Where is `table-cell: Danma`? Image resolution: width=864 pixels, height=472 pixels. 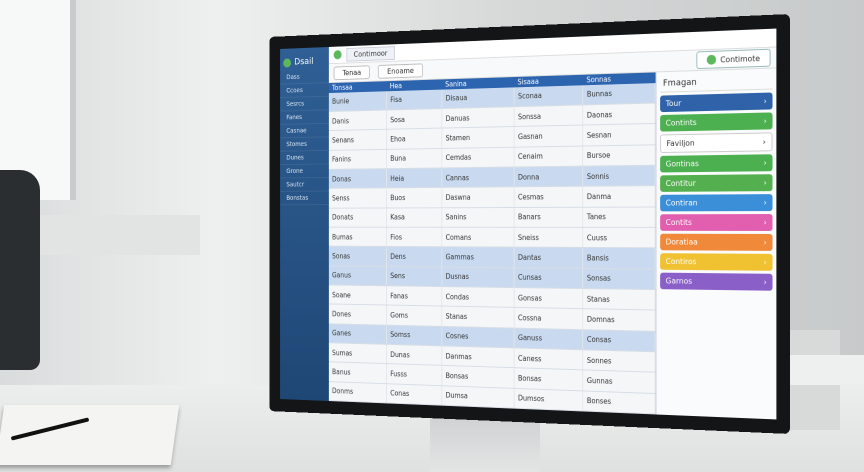 table-cell: Danma is located at coordinates (619, 196).